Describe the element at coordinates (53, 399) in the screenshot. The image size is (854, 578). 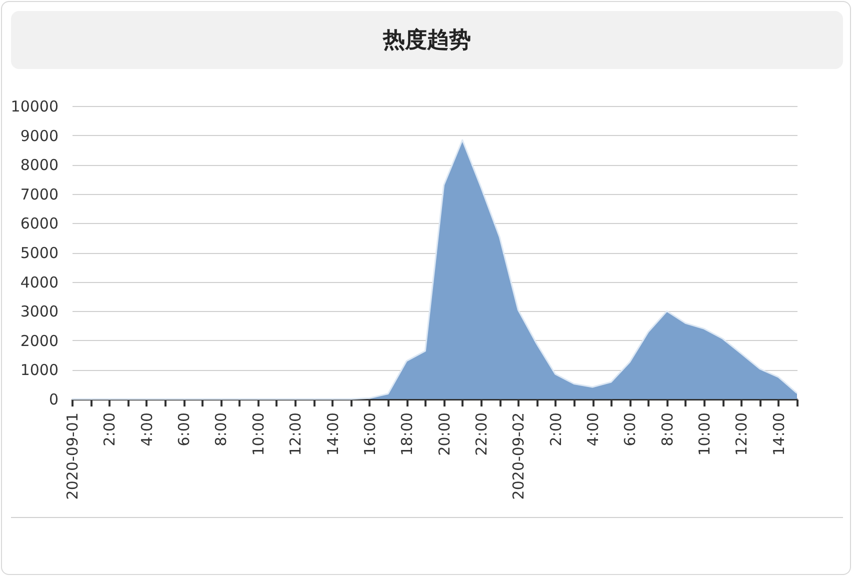
I see `y-tick-label: 0` at that location.